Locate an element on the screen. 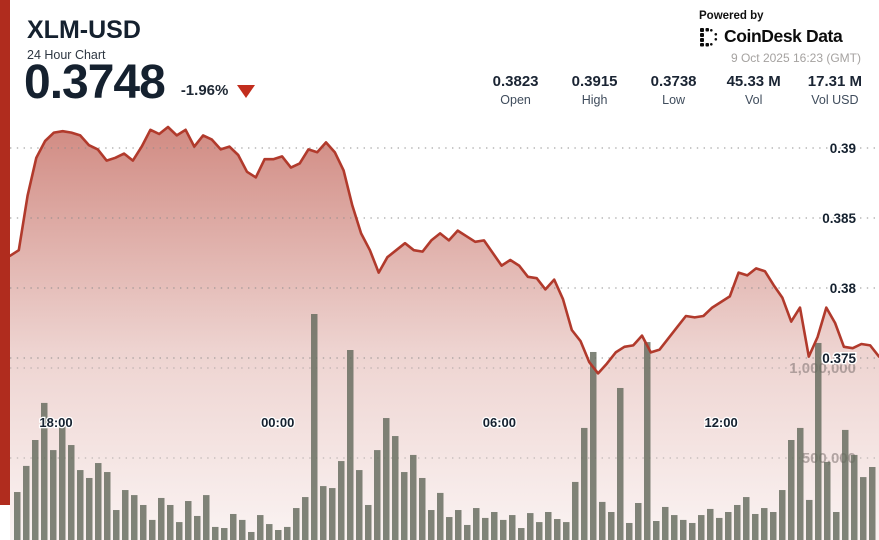  svg-text: 0.385 is located at coordinates (839, 218).